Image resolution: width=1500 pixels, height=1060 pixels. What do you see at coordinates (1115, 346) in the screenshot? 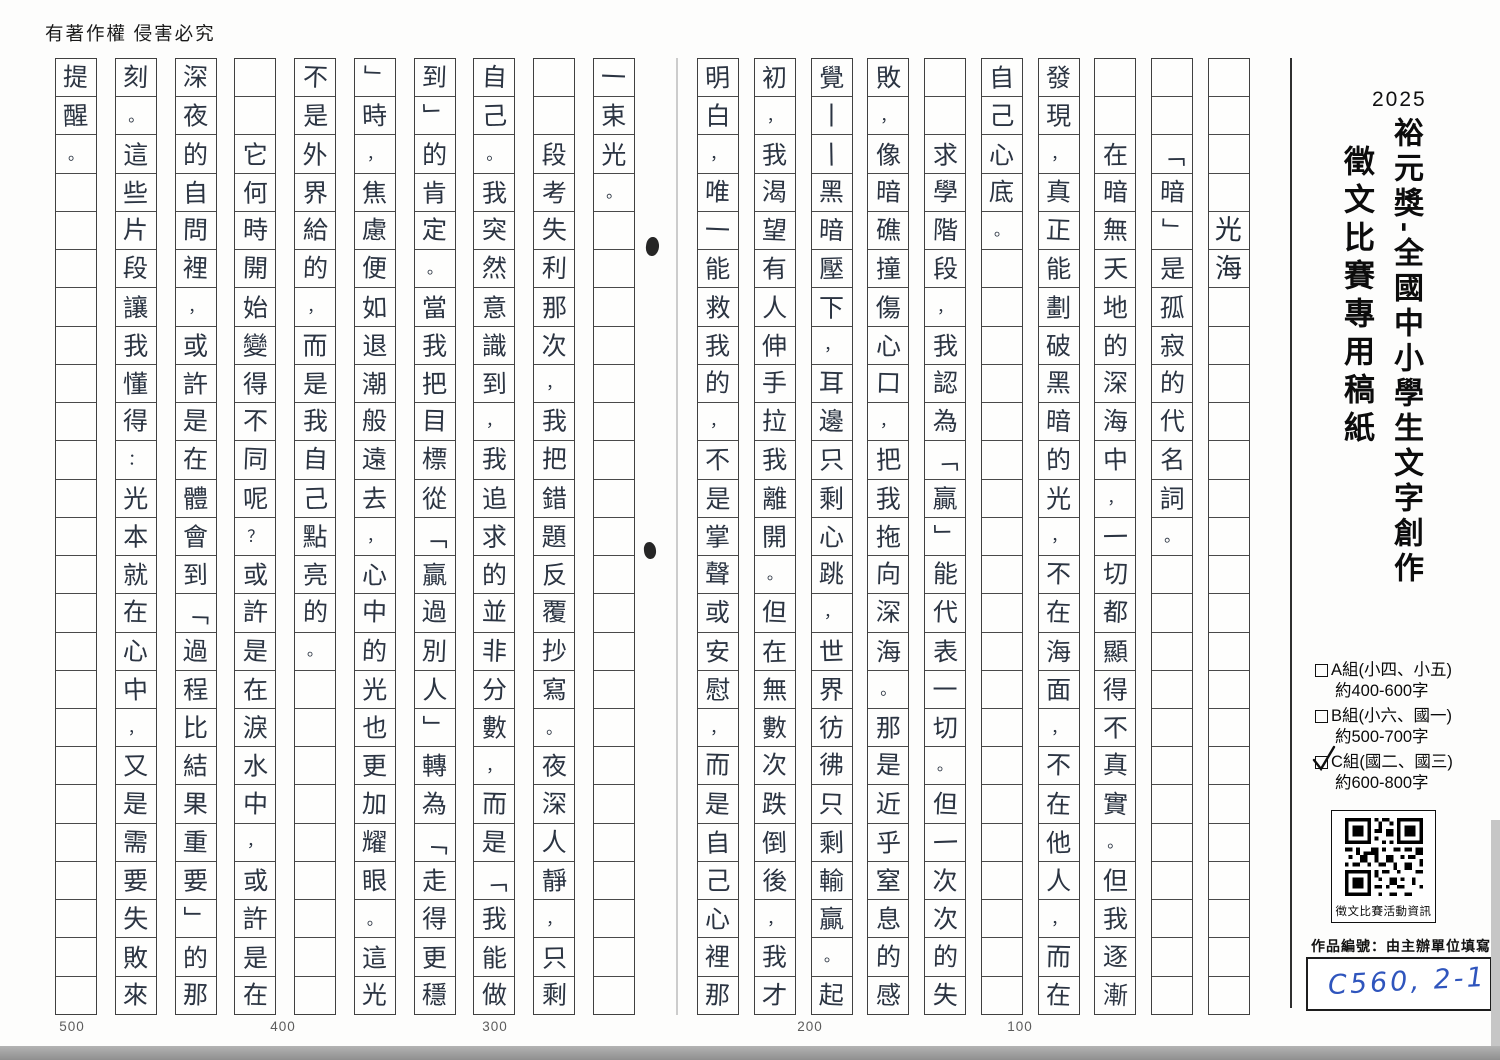
I see `handwritten-char: 的` at bounding box center [1115, 346].